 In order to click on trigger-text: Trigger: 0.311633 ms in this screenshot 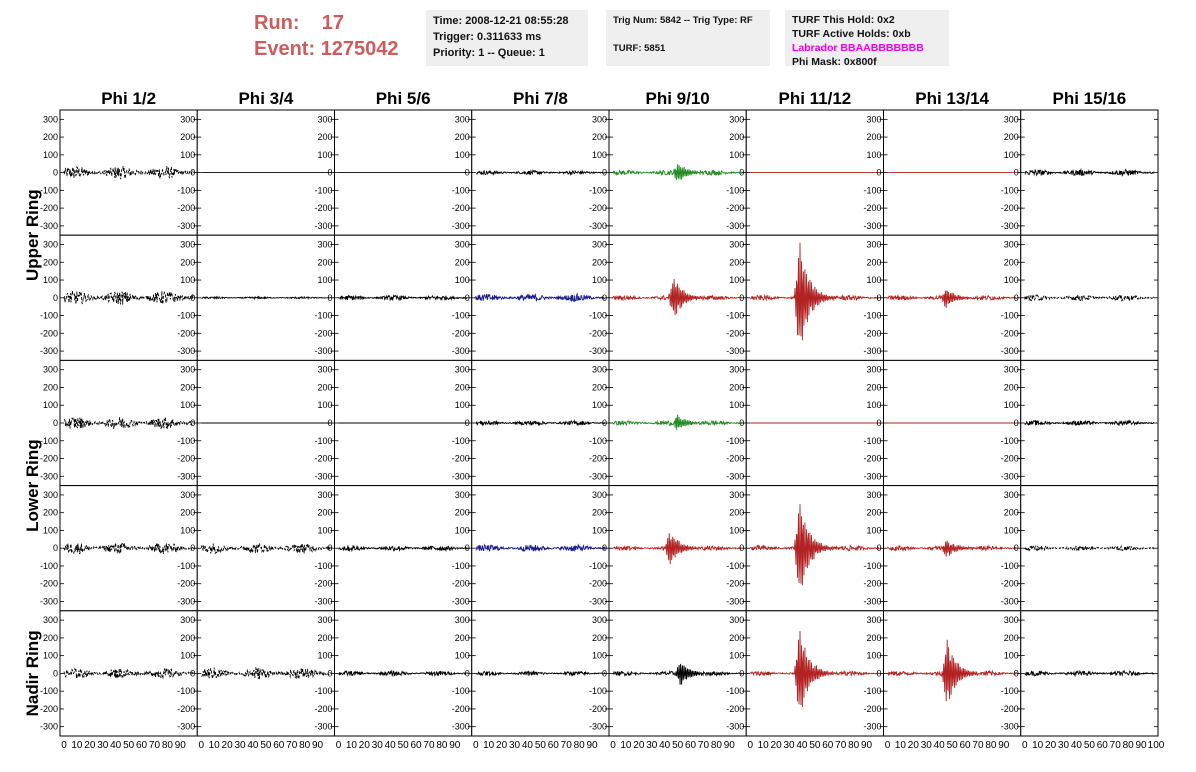, I will do `click(487, 37)`.